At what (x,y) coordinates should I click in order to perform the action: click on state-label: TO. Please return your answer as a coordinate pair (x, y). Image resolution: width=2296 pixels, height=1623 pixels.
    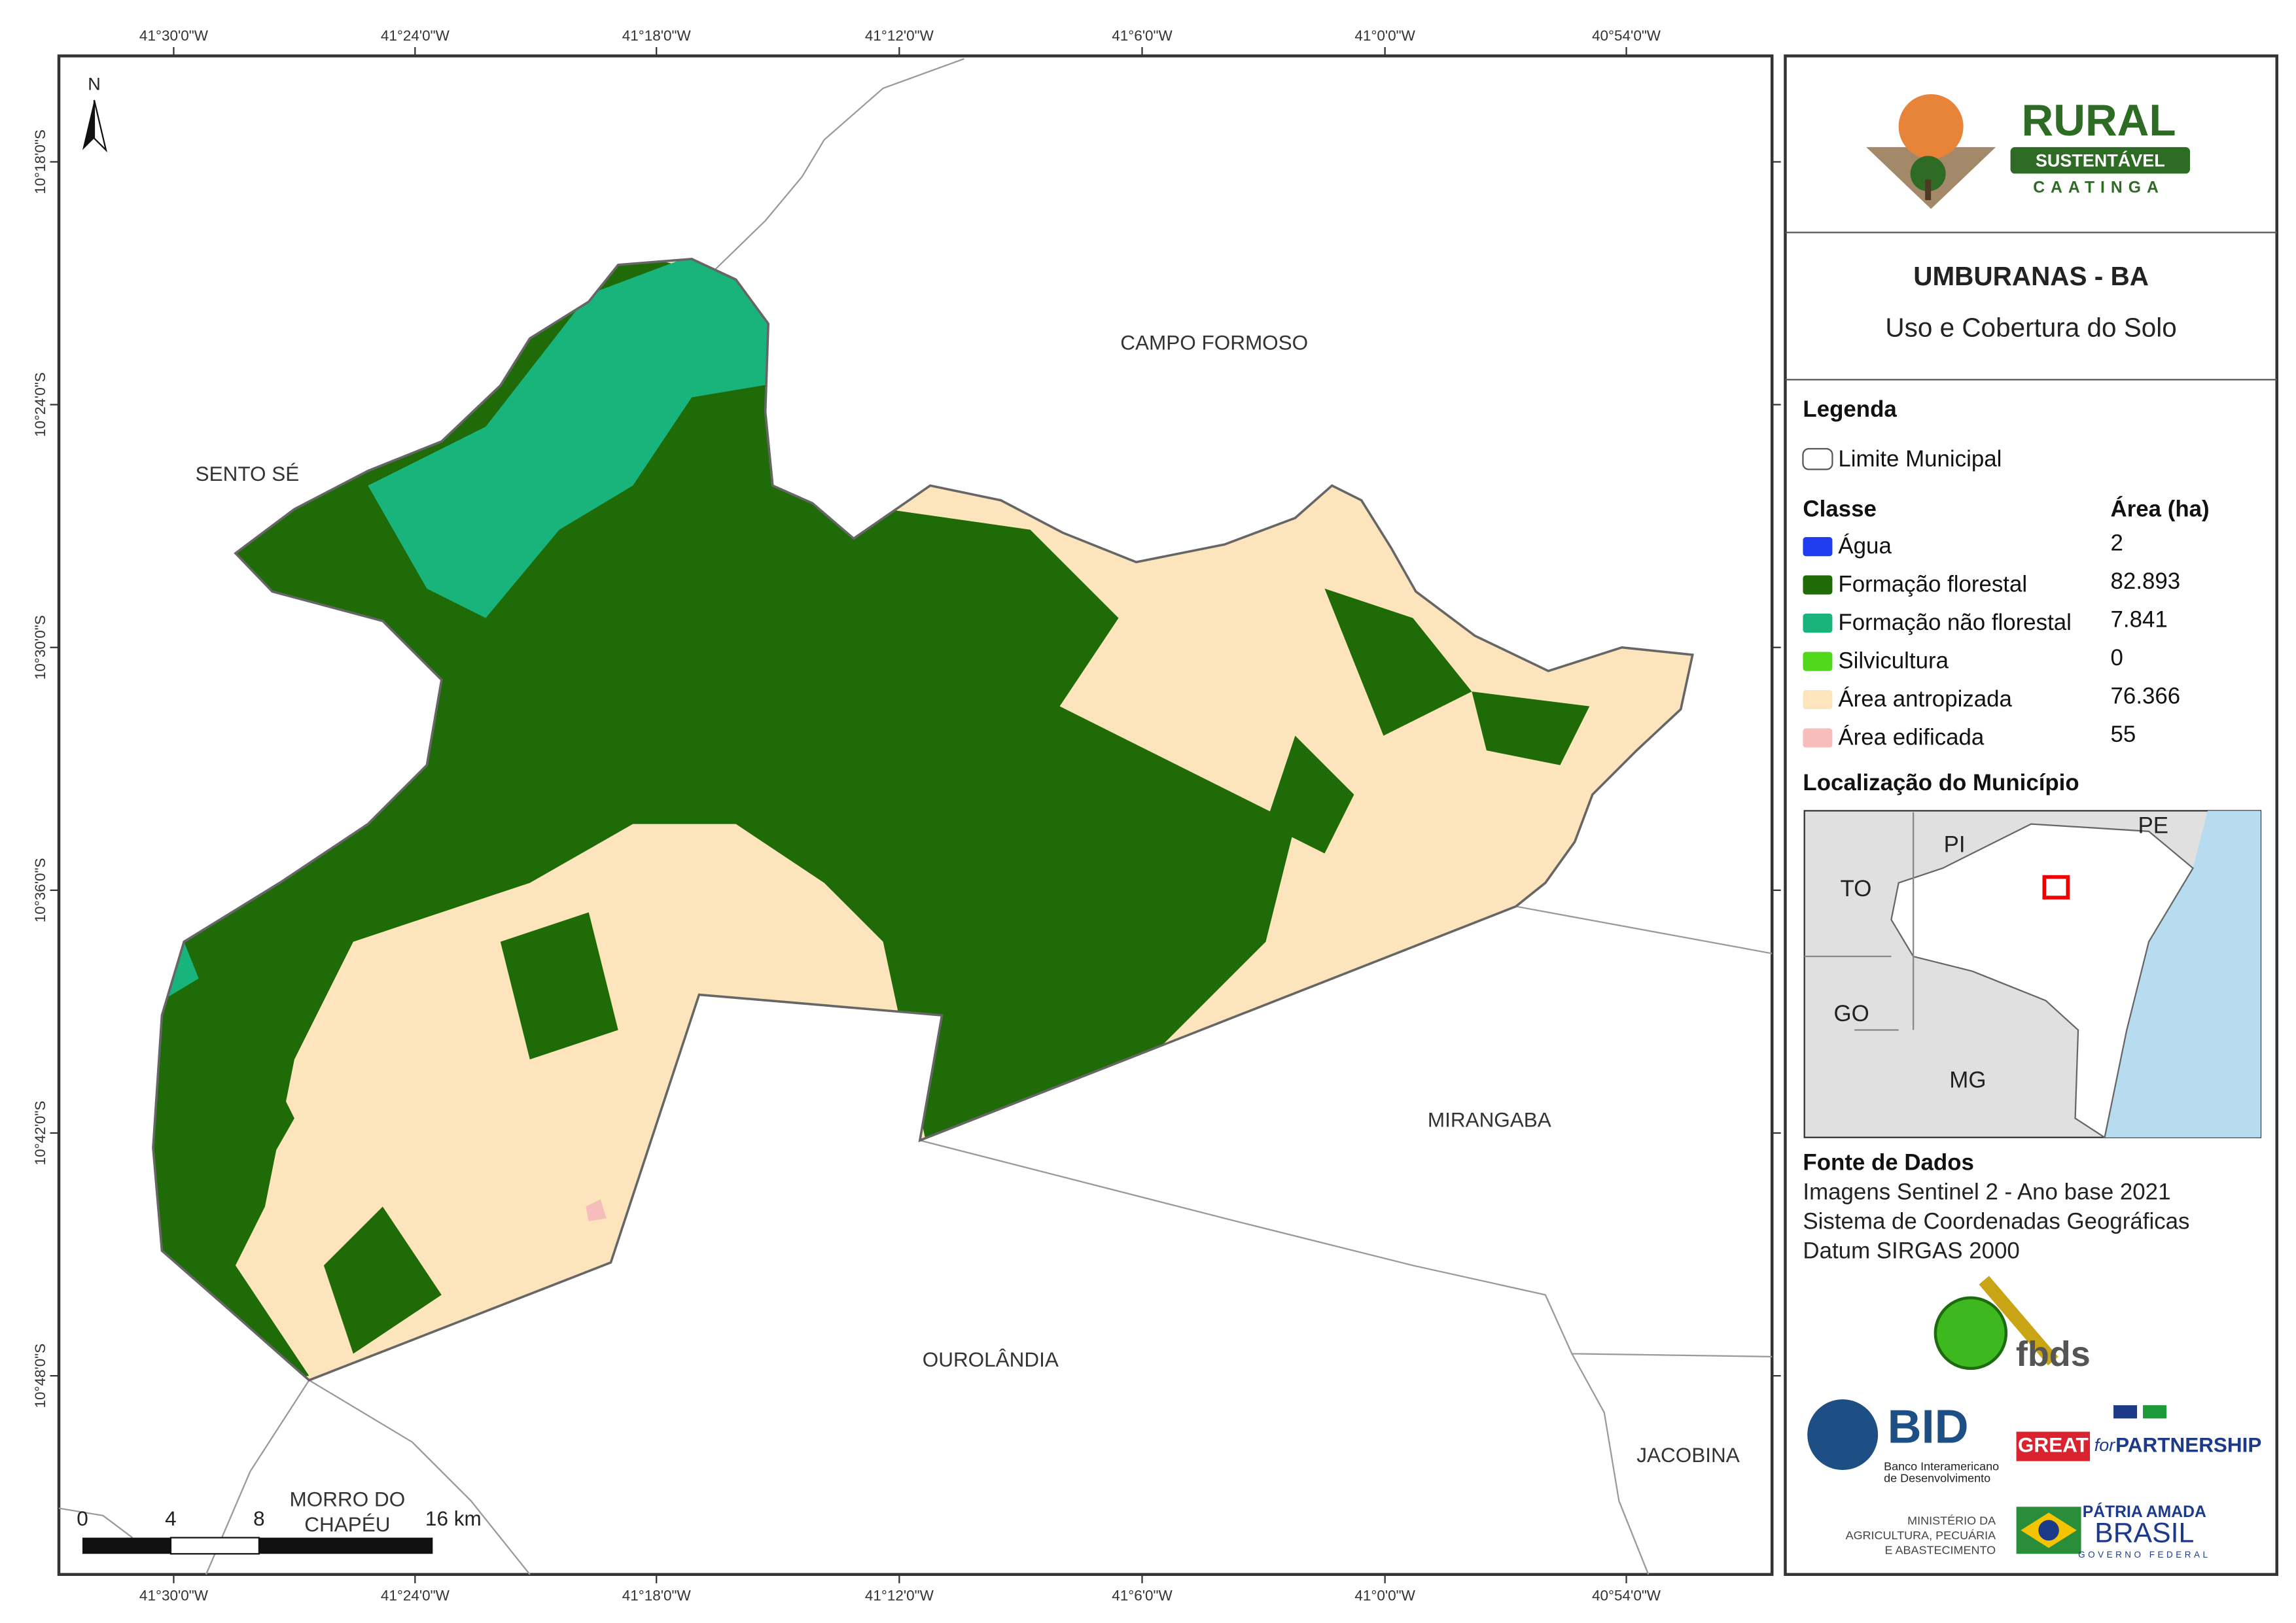
    Looking at the image, I should click on (1857, 889).